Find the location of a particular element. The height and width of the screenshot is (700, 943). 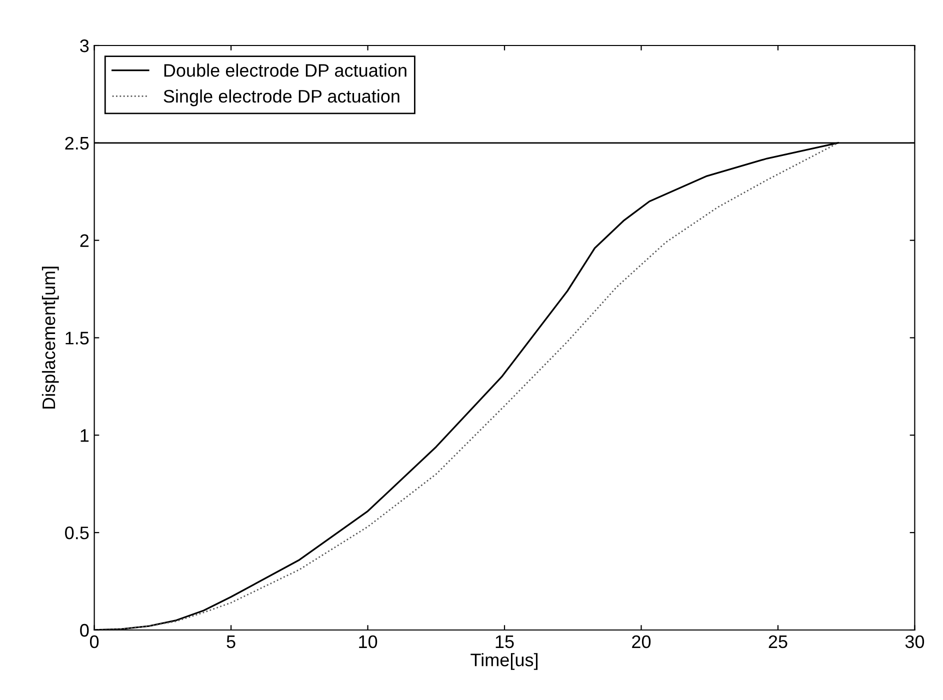

y-tick-label: 1.5 is located at coordinates (77, 338).